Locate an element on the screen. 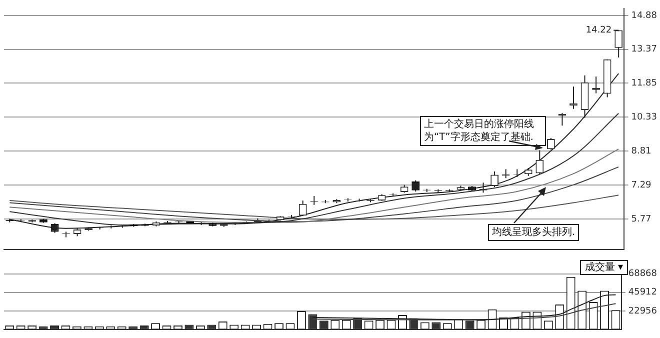 The height and width of the screenshot is (338, 660). y-tick-label: 14.88 is located at coordinates (644, 15).